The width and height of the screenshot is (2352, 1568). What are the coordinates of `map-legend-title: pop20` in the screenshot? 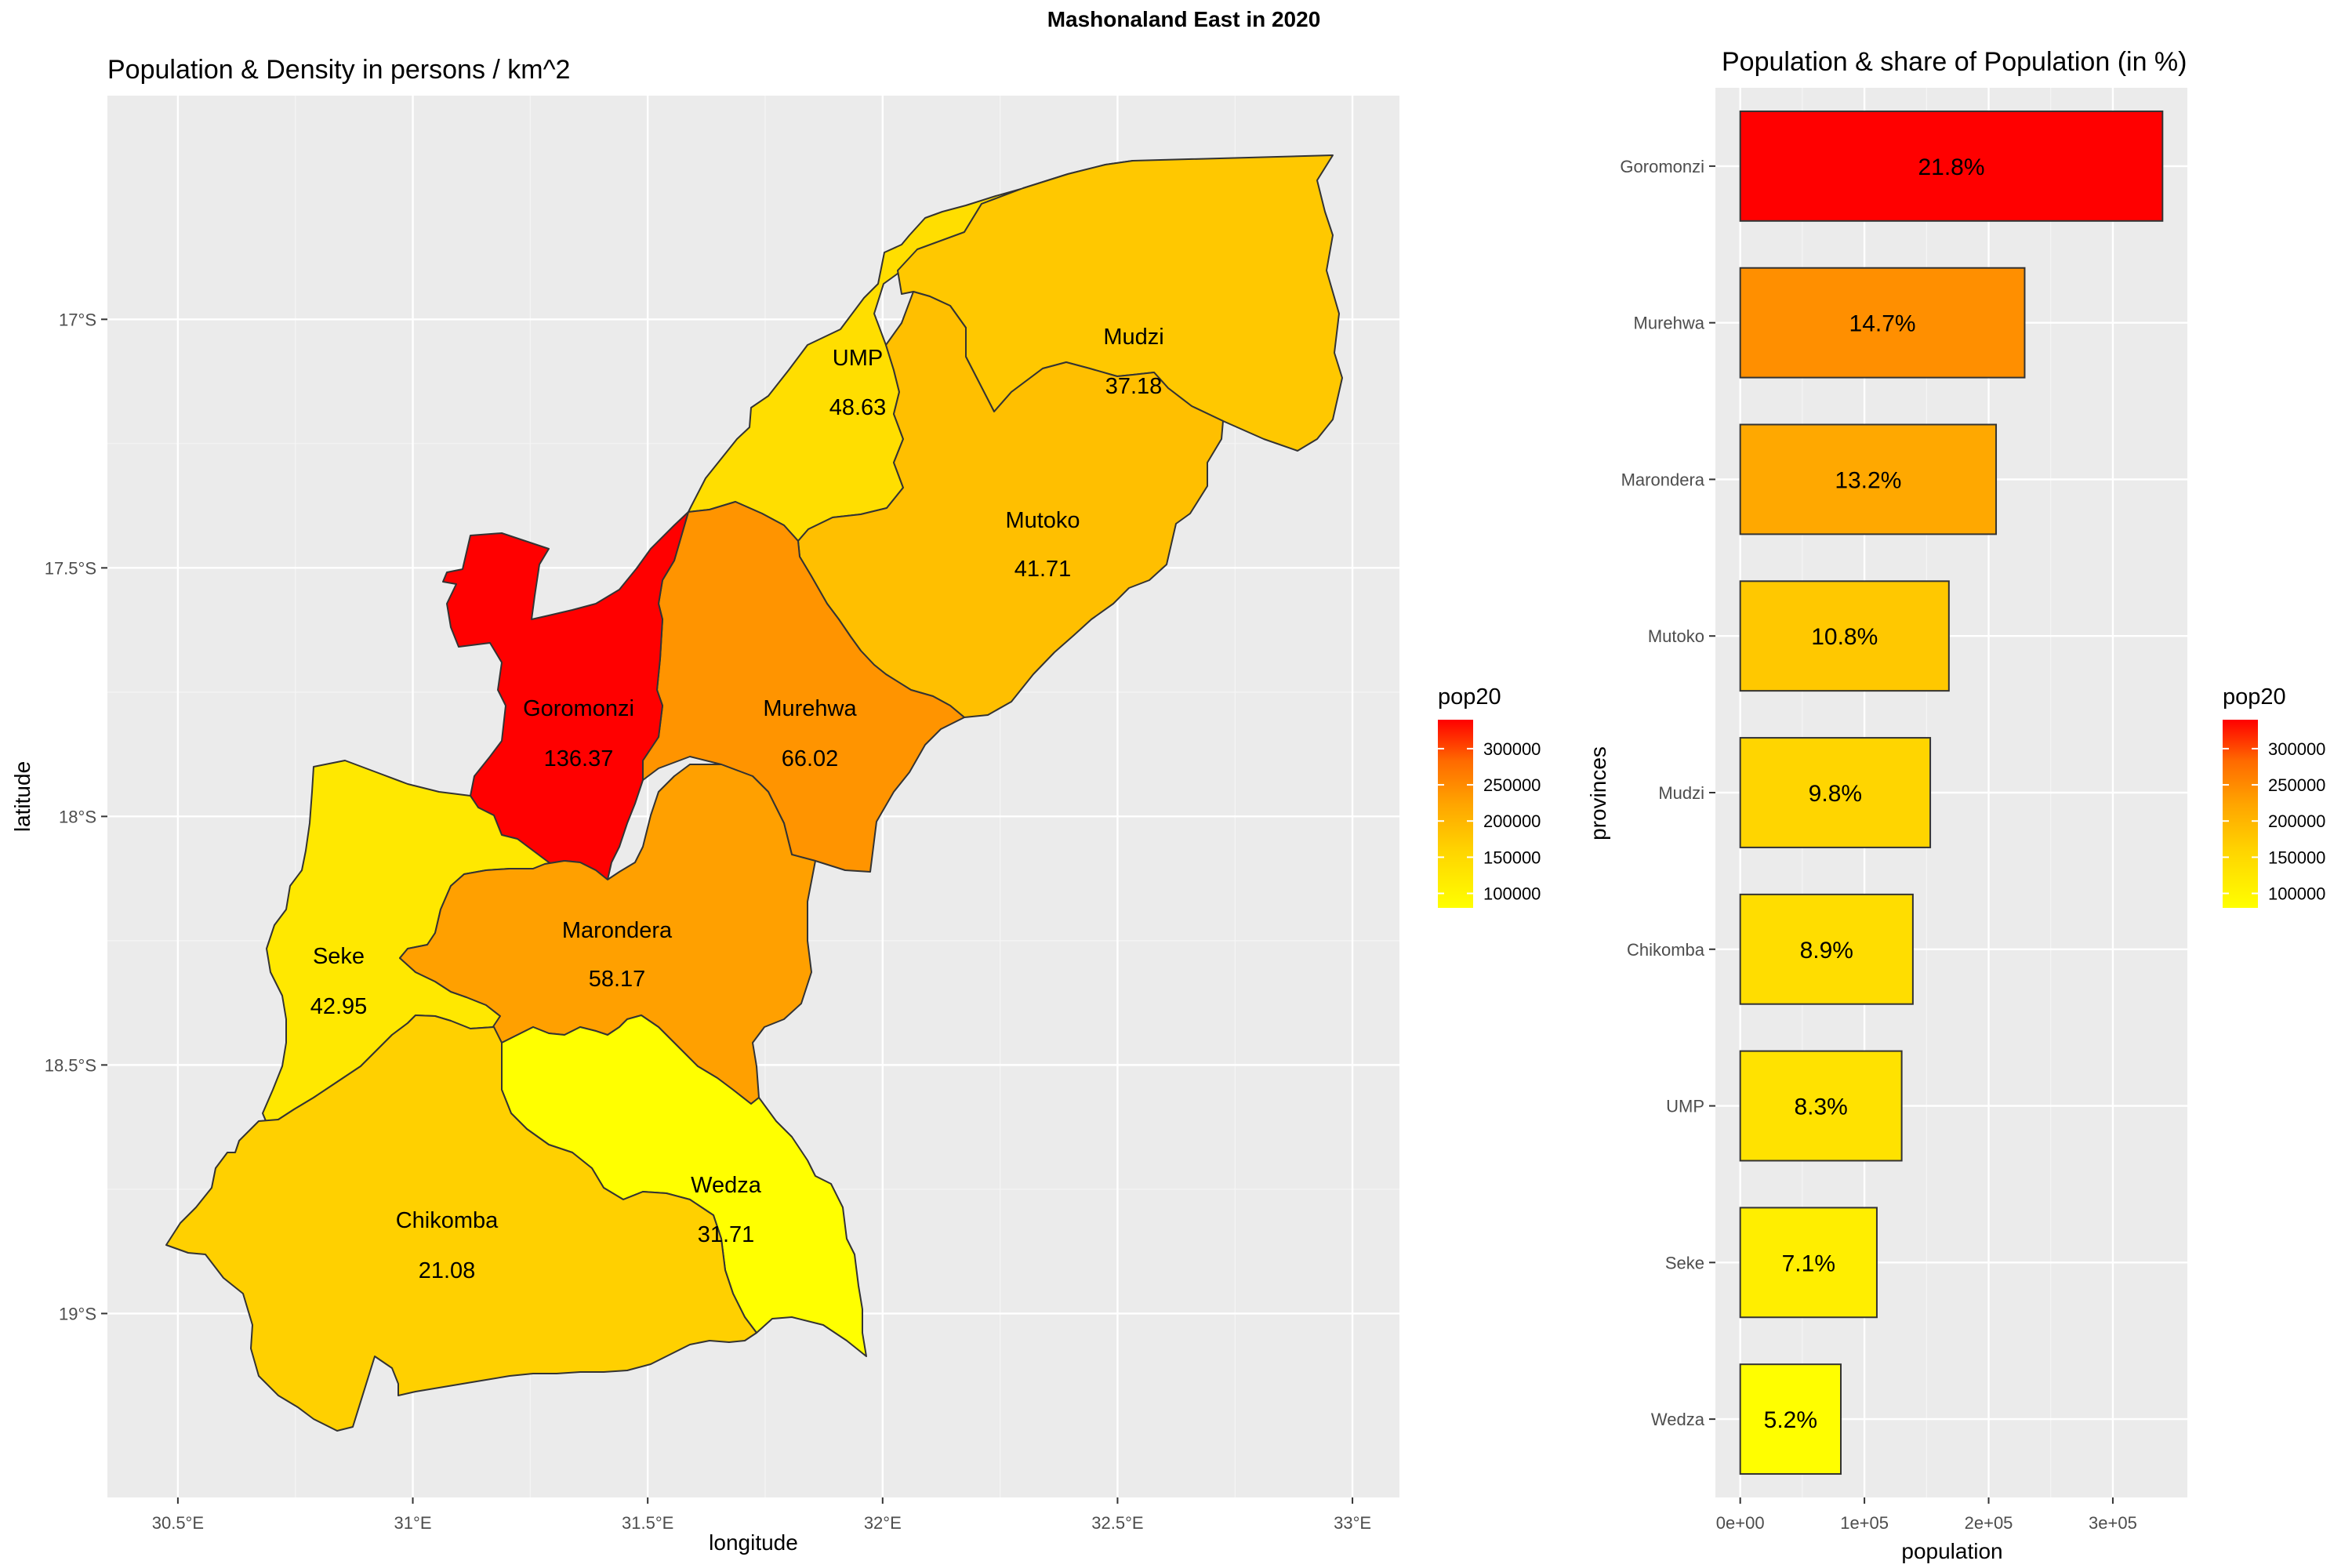 It's located at (1469, 697).